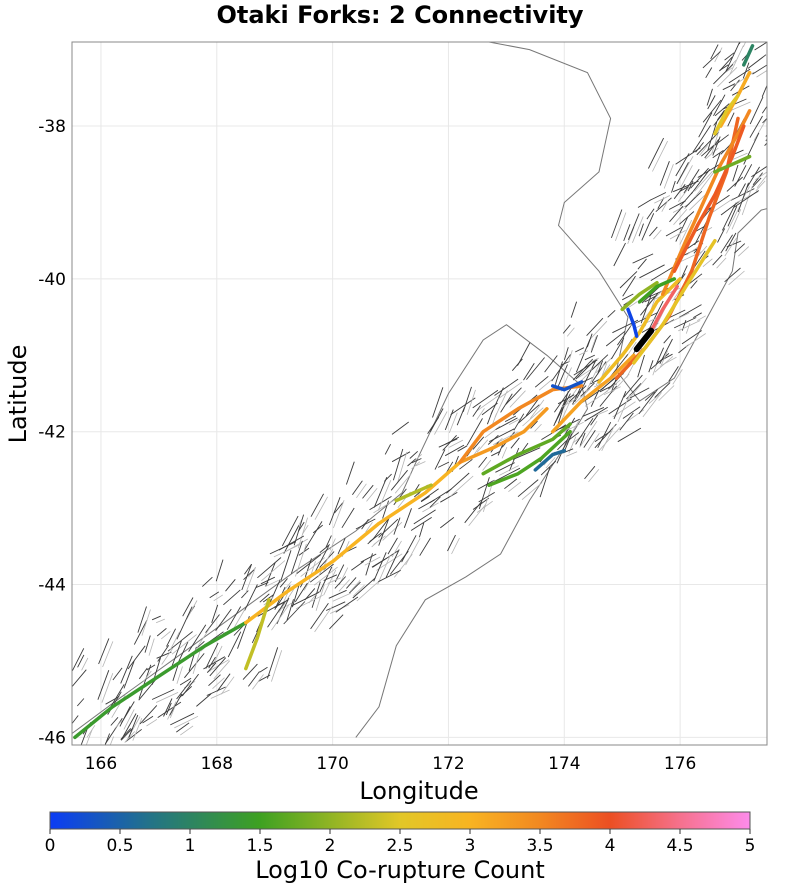  I want to click on y-axis-label: Latitude, so click(18, 394).